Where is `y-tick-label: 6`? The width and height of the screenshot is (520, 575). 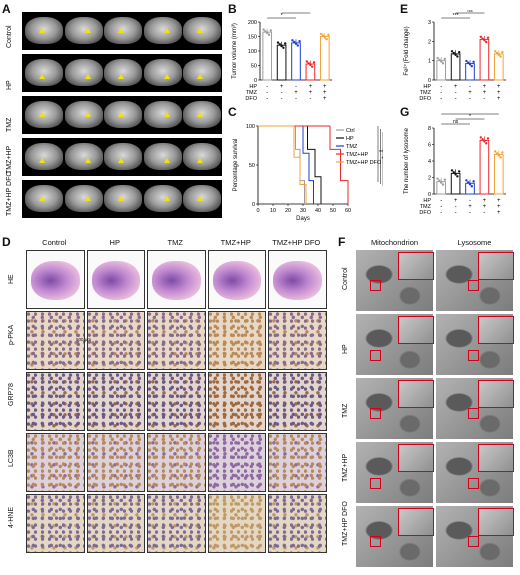 y-tick-label: 6 is located at coordinates (429, 146).